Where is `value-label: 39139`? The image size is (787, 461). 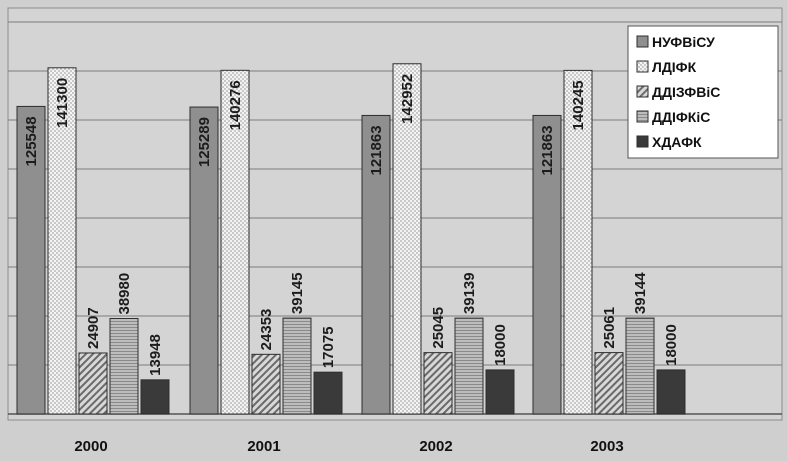 value-label: 39139 is located at coordinates (469, 293).